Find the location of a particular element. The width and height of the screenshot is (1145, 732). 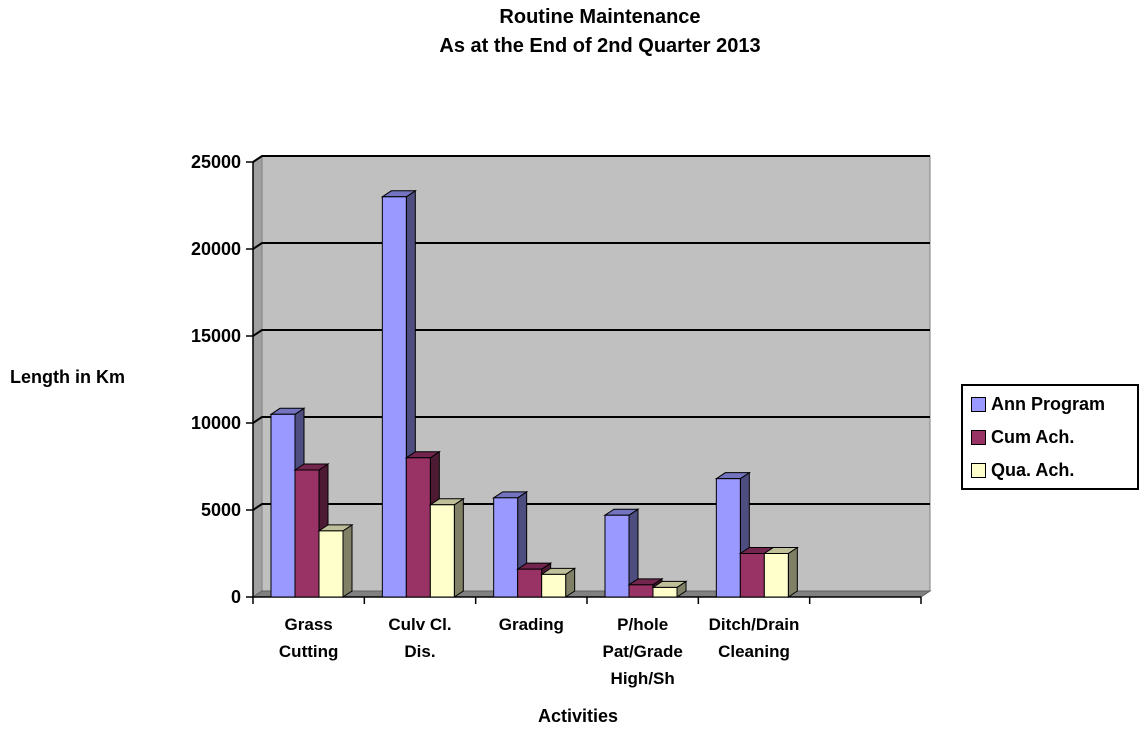

legend-label: Qua. Ach. is located at coordinates (1033, 469).